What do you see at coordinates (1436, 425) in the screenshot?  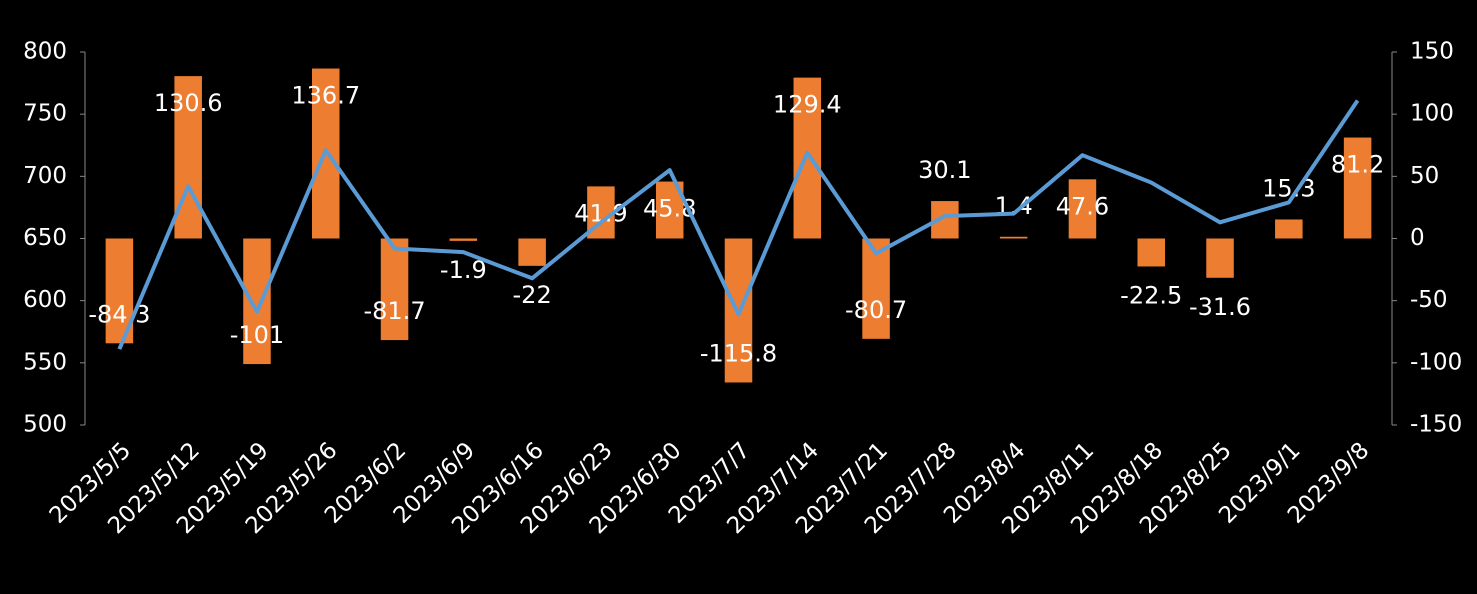 I see `y2-tick-label: -150` at bounding box center [1436, 425].